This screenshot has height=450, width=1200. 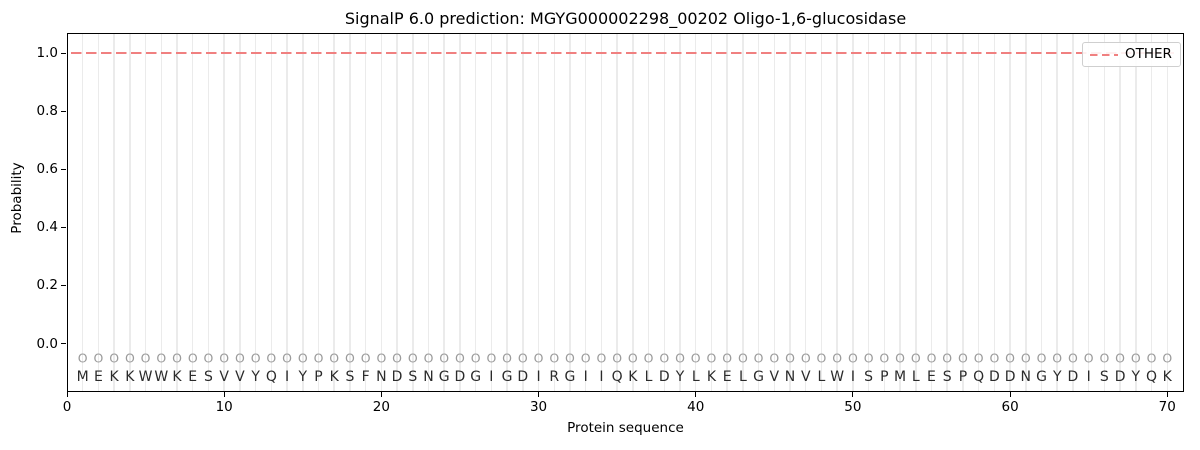 I want to click on y-tick-label: 0.6, so click(x=47, y=169).